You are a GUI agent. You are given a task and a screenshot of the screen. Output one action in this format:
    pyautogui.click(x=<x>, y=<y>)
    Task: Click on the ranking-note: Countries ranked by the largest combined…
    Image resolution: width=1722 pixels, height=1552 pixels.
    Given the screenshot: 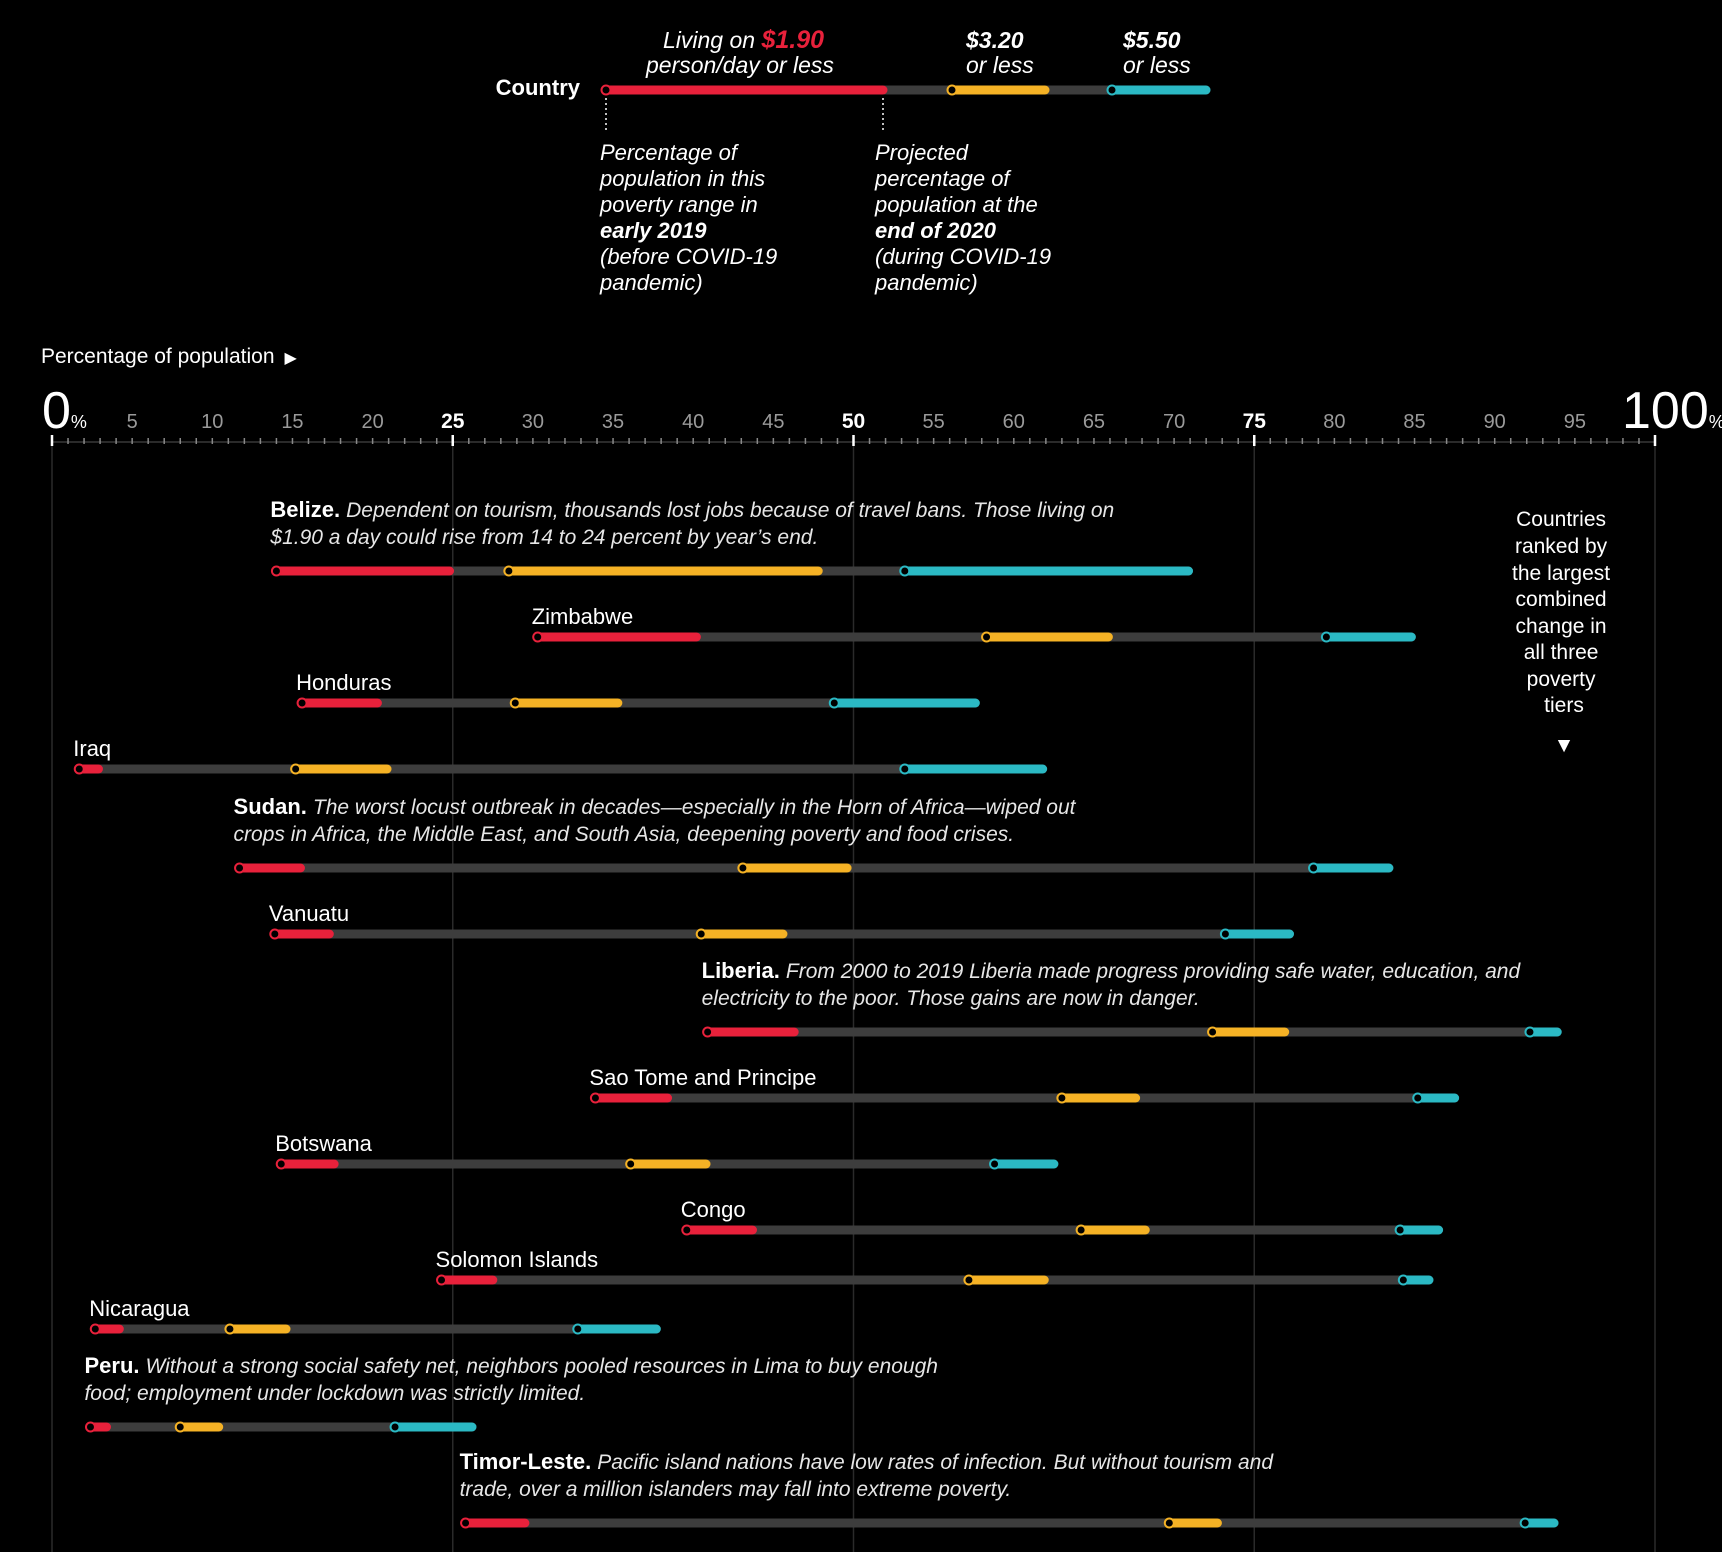 What is the action you would take?
    pyautogui.click(x=1564, y=612)
    